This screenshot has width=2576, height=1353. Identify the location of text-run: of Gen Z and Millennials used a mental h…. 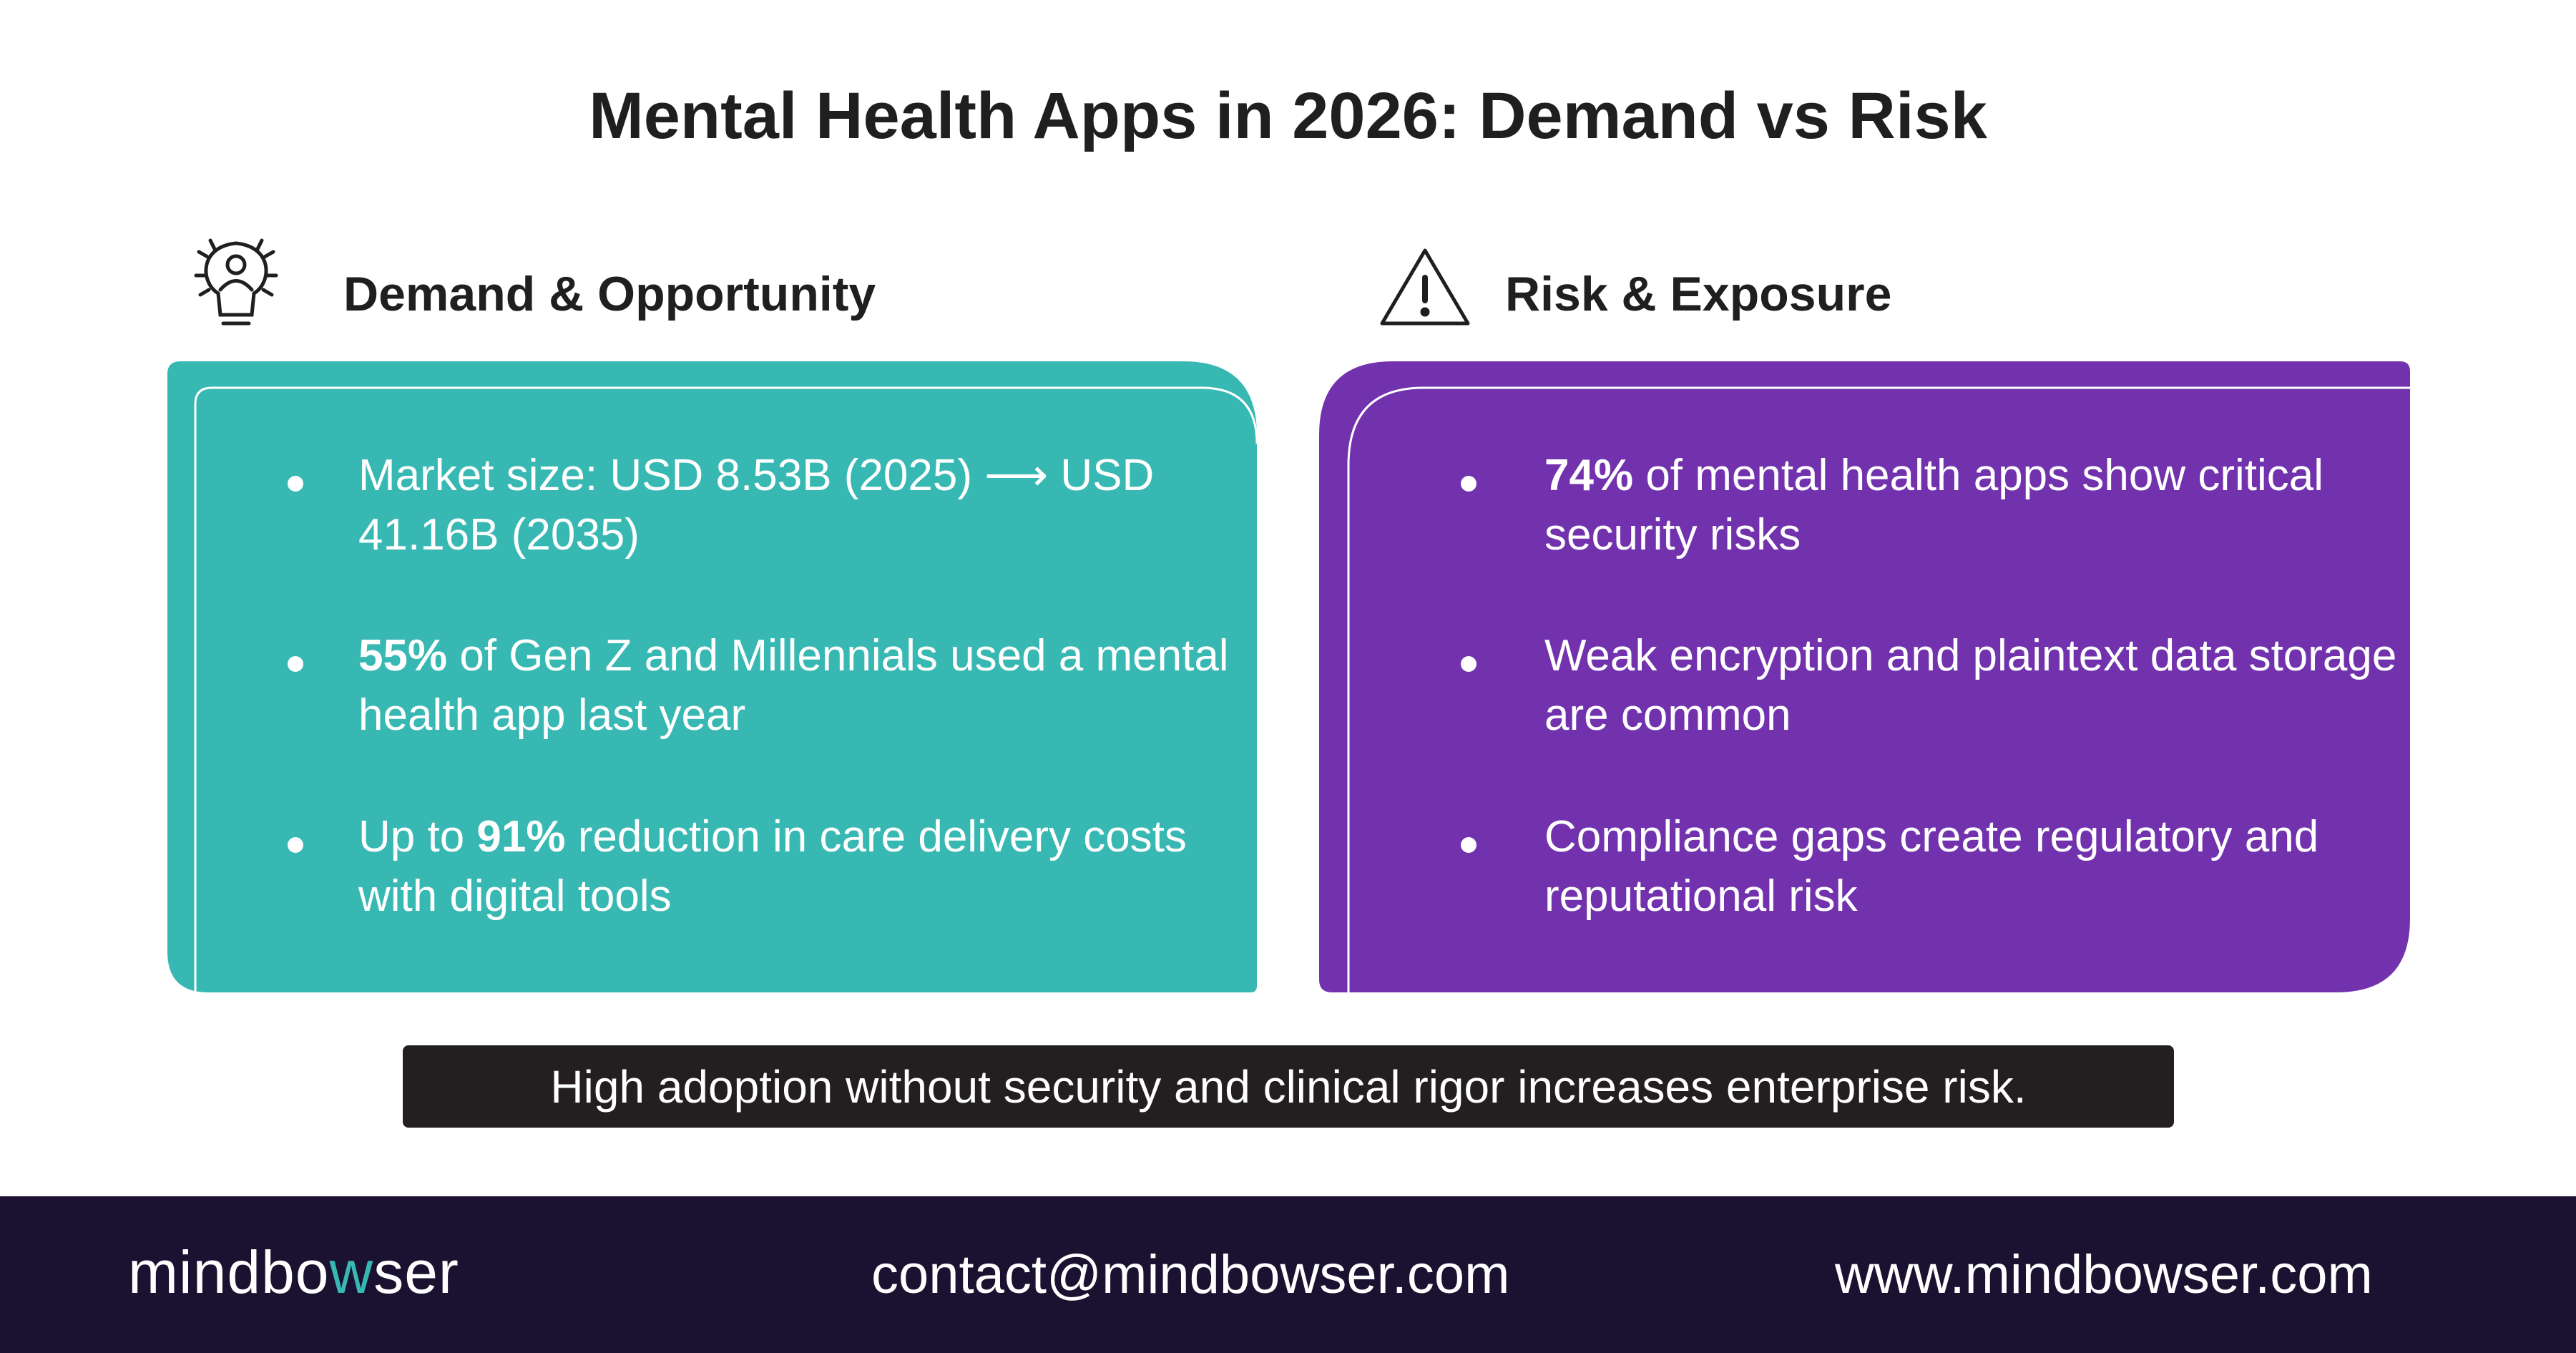
(793, 685).